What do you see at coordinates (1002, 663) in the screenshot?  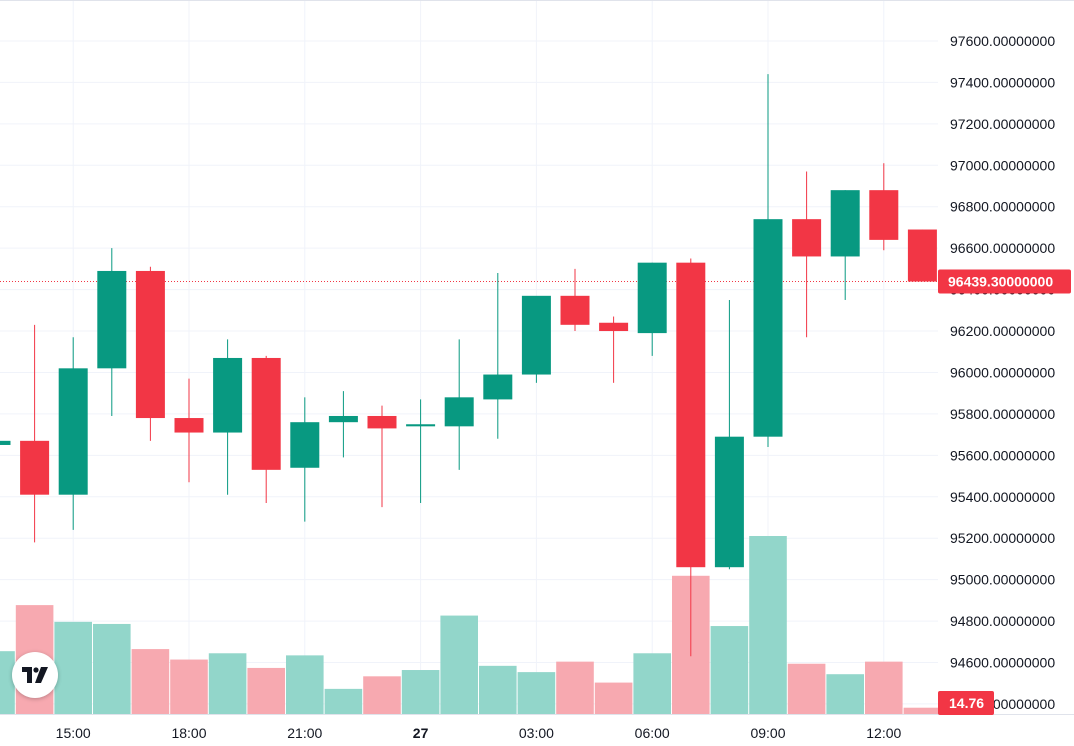 I see `price-axis-tick-label: 94600.00000000` at bounding box center [1002, 663].